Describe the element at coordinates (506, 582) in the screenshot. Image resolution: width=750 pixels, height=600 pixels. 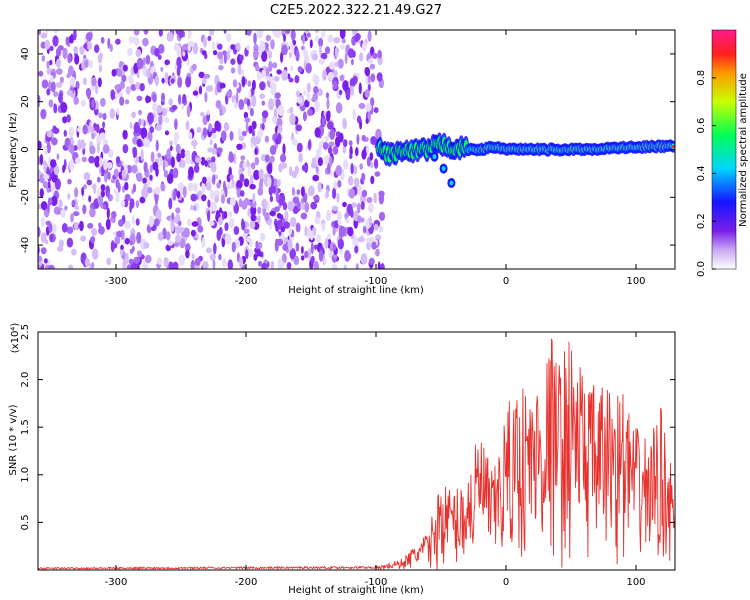
I see `x-tick-label: 0` at that location.